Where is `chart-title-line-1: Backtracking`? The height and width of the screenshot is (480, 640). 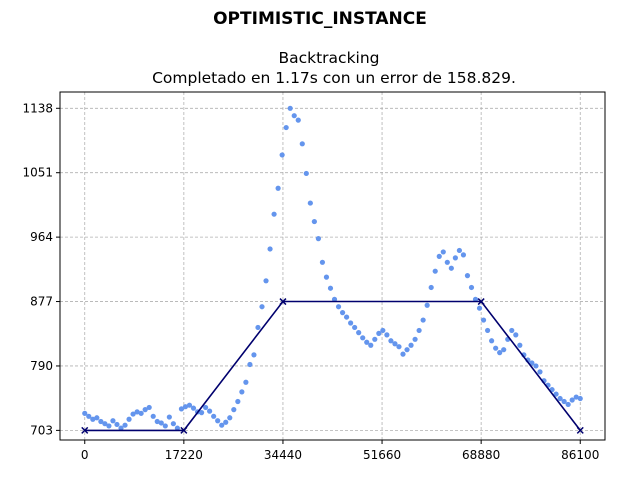
chart-title-line-1: Backtracking is located at coordinates (328, 58).